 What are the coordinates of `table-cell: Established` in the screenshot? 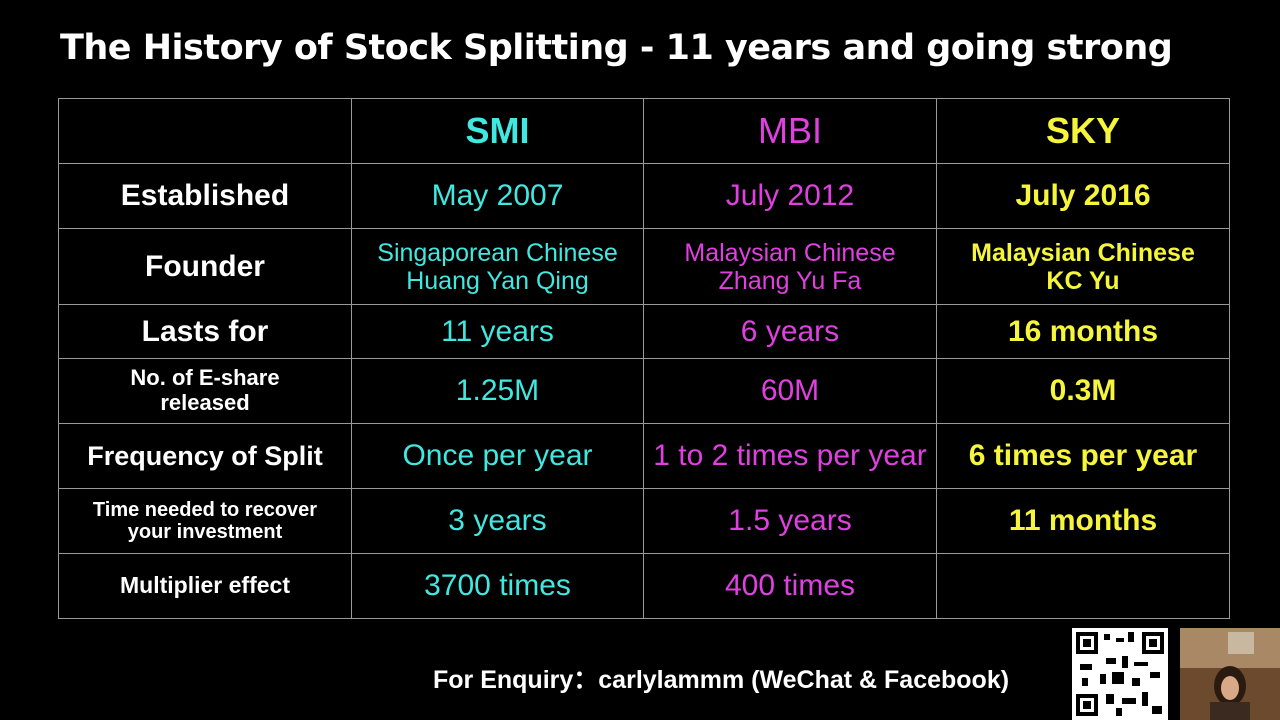 It's located at (205, 196).